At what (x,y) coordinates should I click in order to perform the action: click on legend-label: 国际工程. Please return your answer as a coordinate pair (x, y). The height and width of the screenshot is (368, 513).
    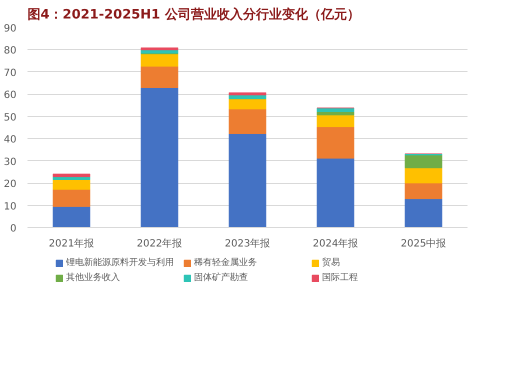
    Looking at the image, I should click on (340, 278).